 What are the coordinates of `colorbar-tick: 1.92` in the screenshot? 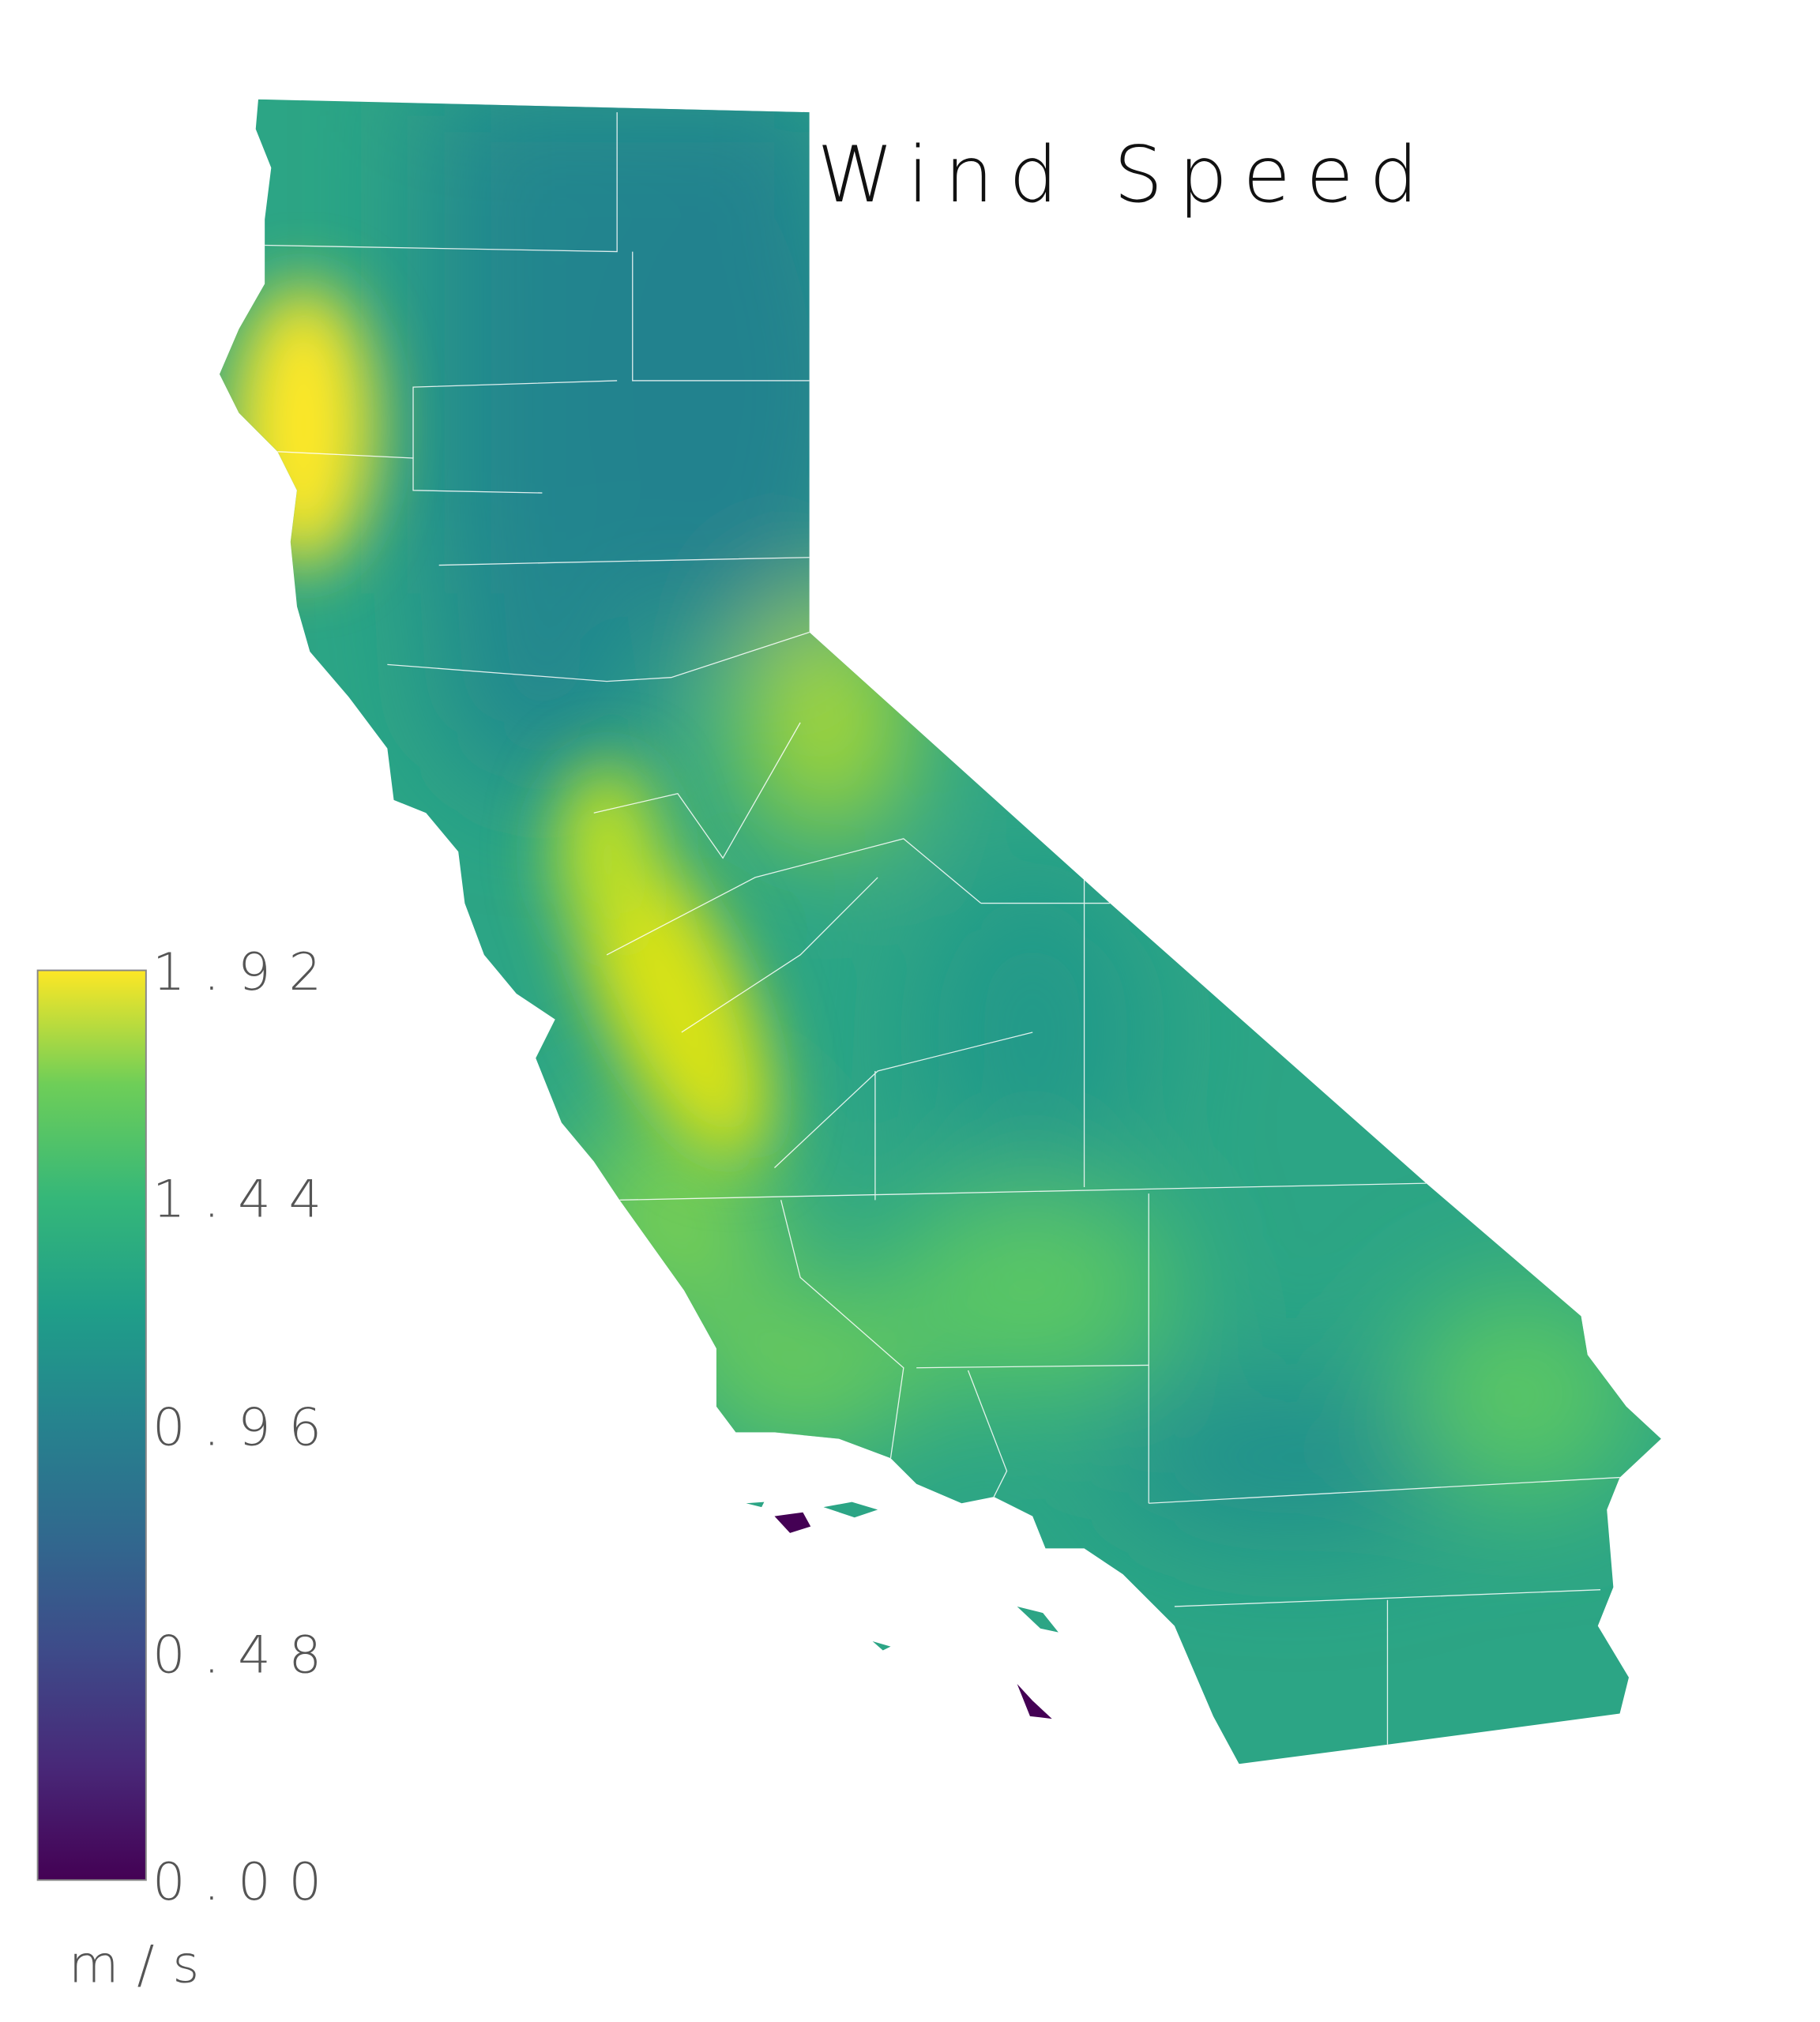 It's located at (246, 972).